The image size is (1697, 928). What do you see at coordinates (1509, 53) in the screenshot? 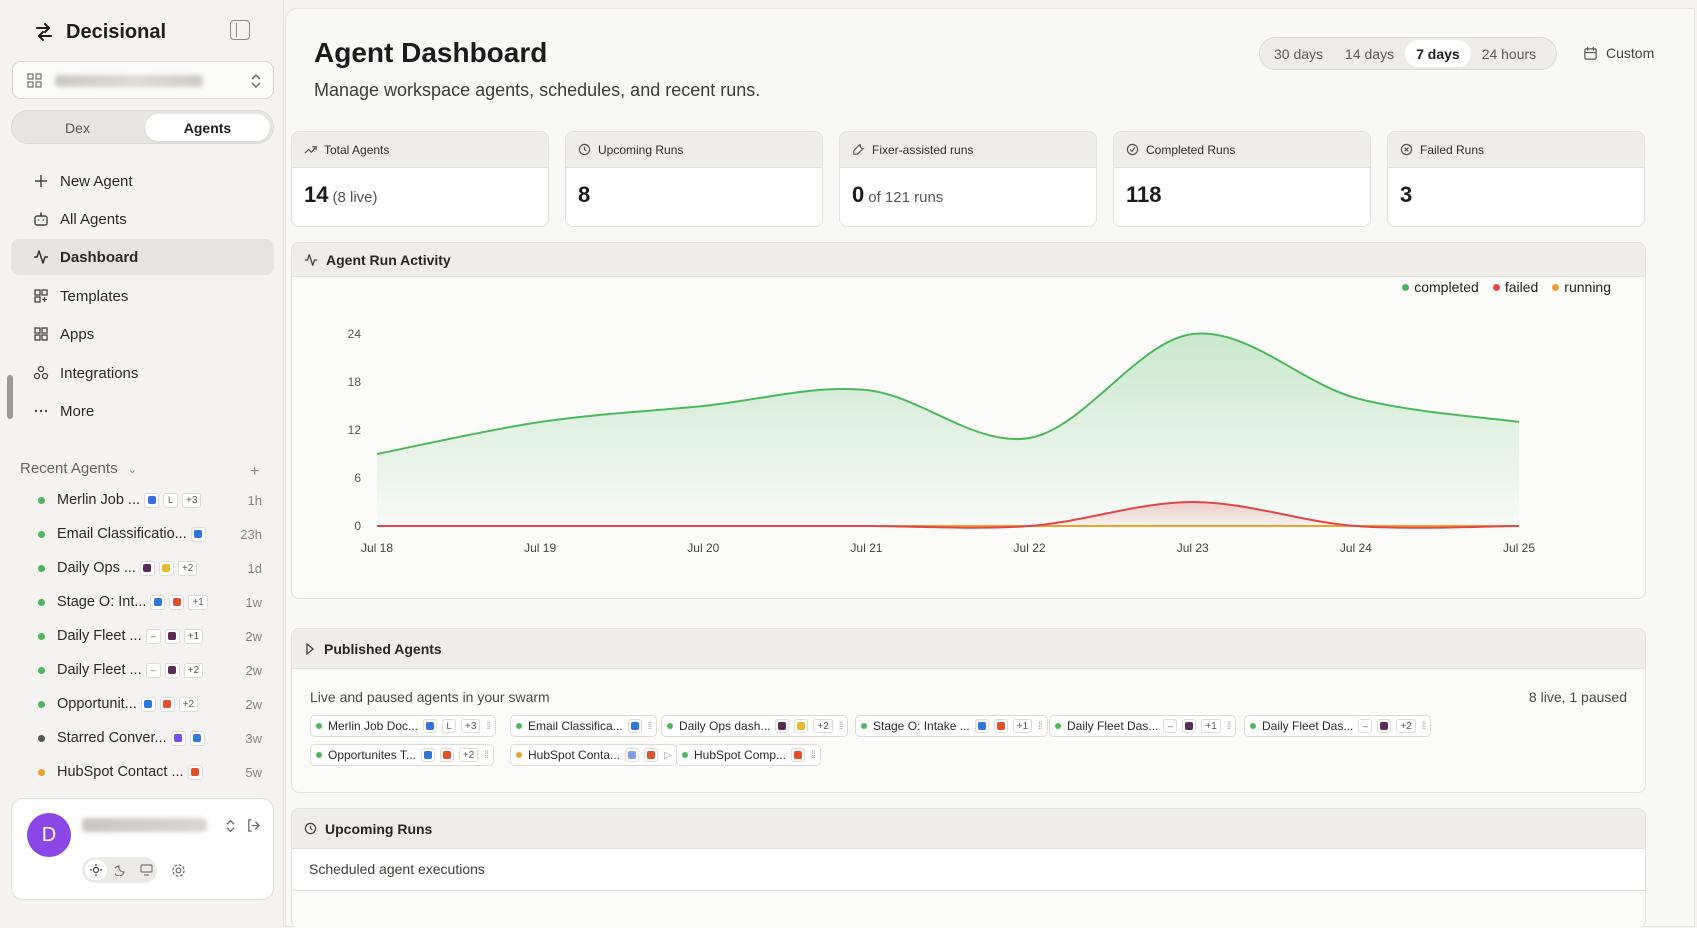
I see `range-24-hours: 24 hours` at bounding box center [1509, 53].